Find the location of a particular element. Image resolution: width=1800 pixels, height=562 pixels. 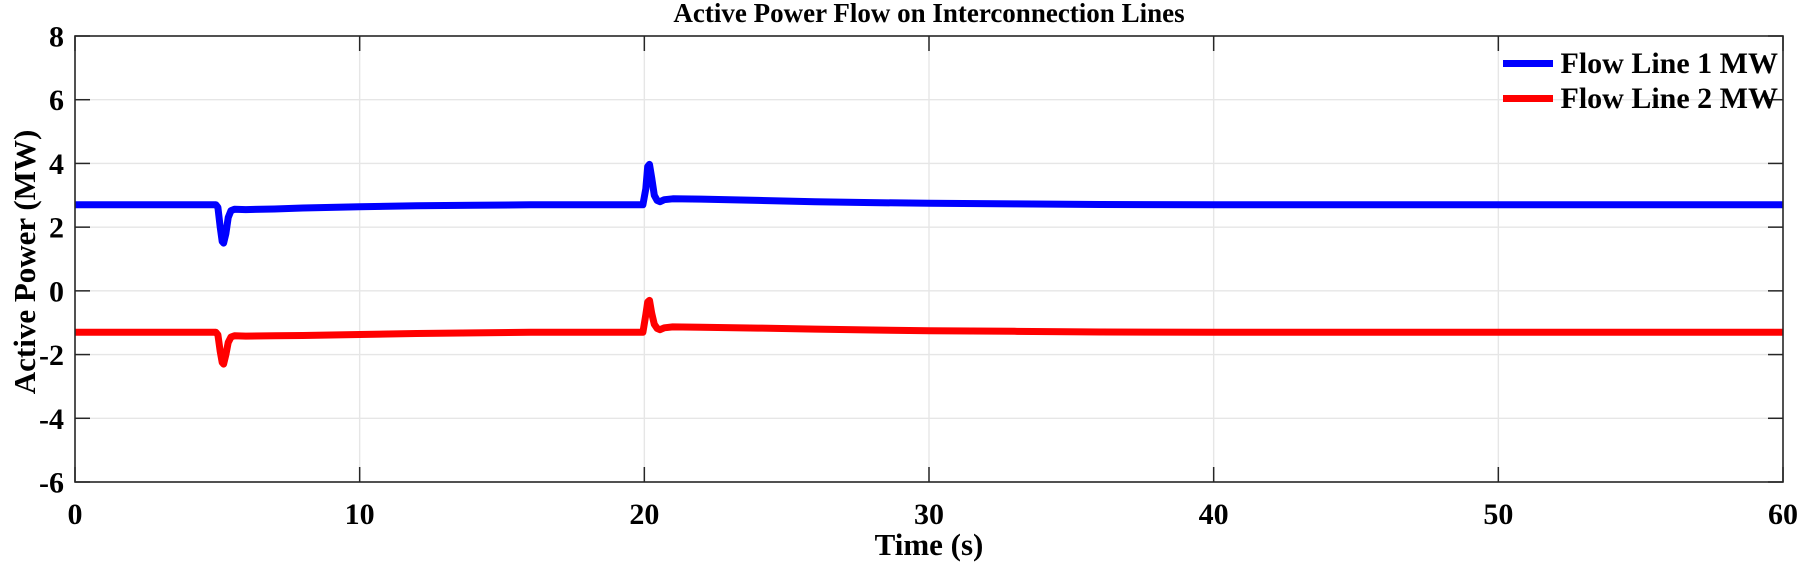

x-tick-label: 0 is located at coordinates (75, 514).